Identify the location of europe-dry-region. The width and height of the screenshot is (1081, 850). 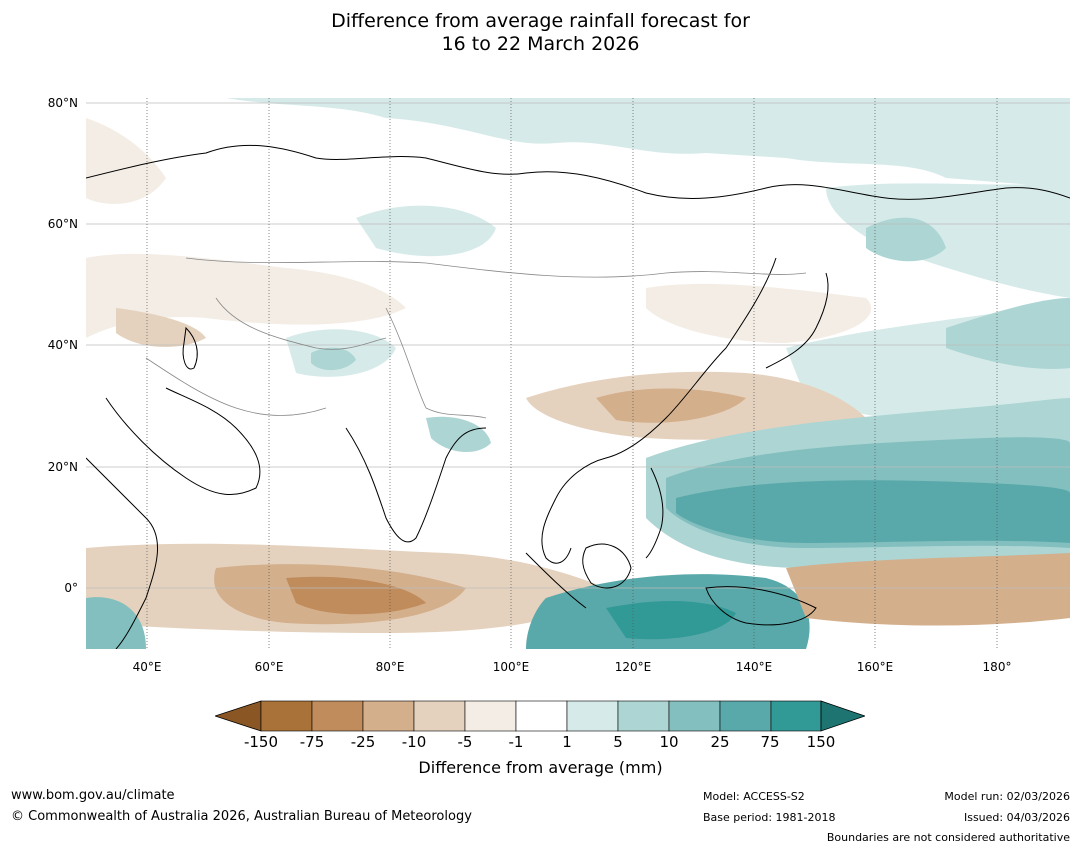
(246, 295).